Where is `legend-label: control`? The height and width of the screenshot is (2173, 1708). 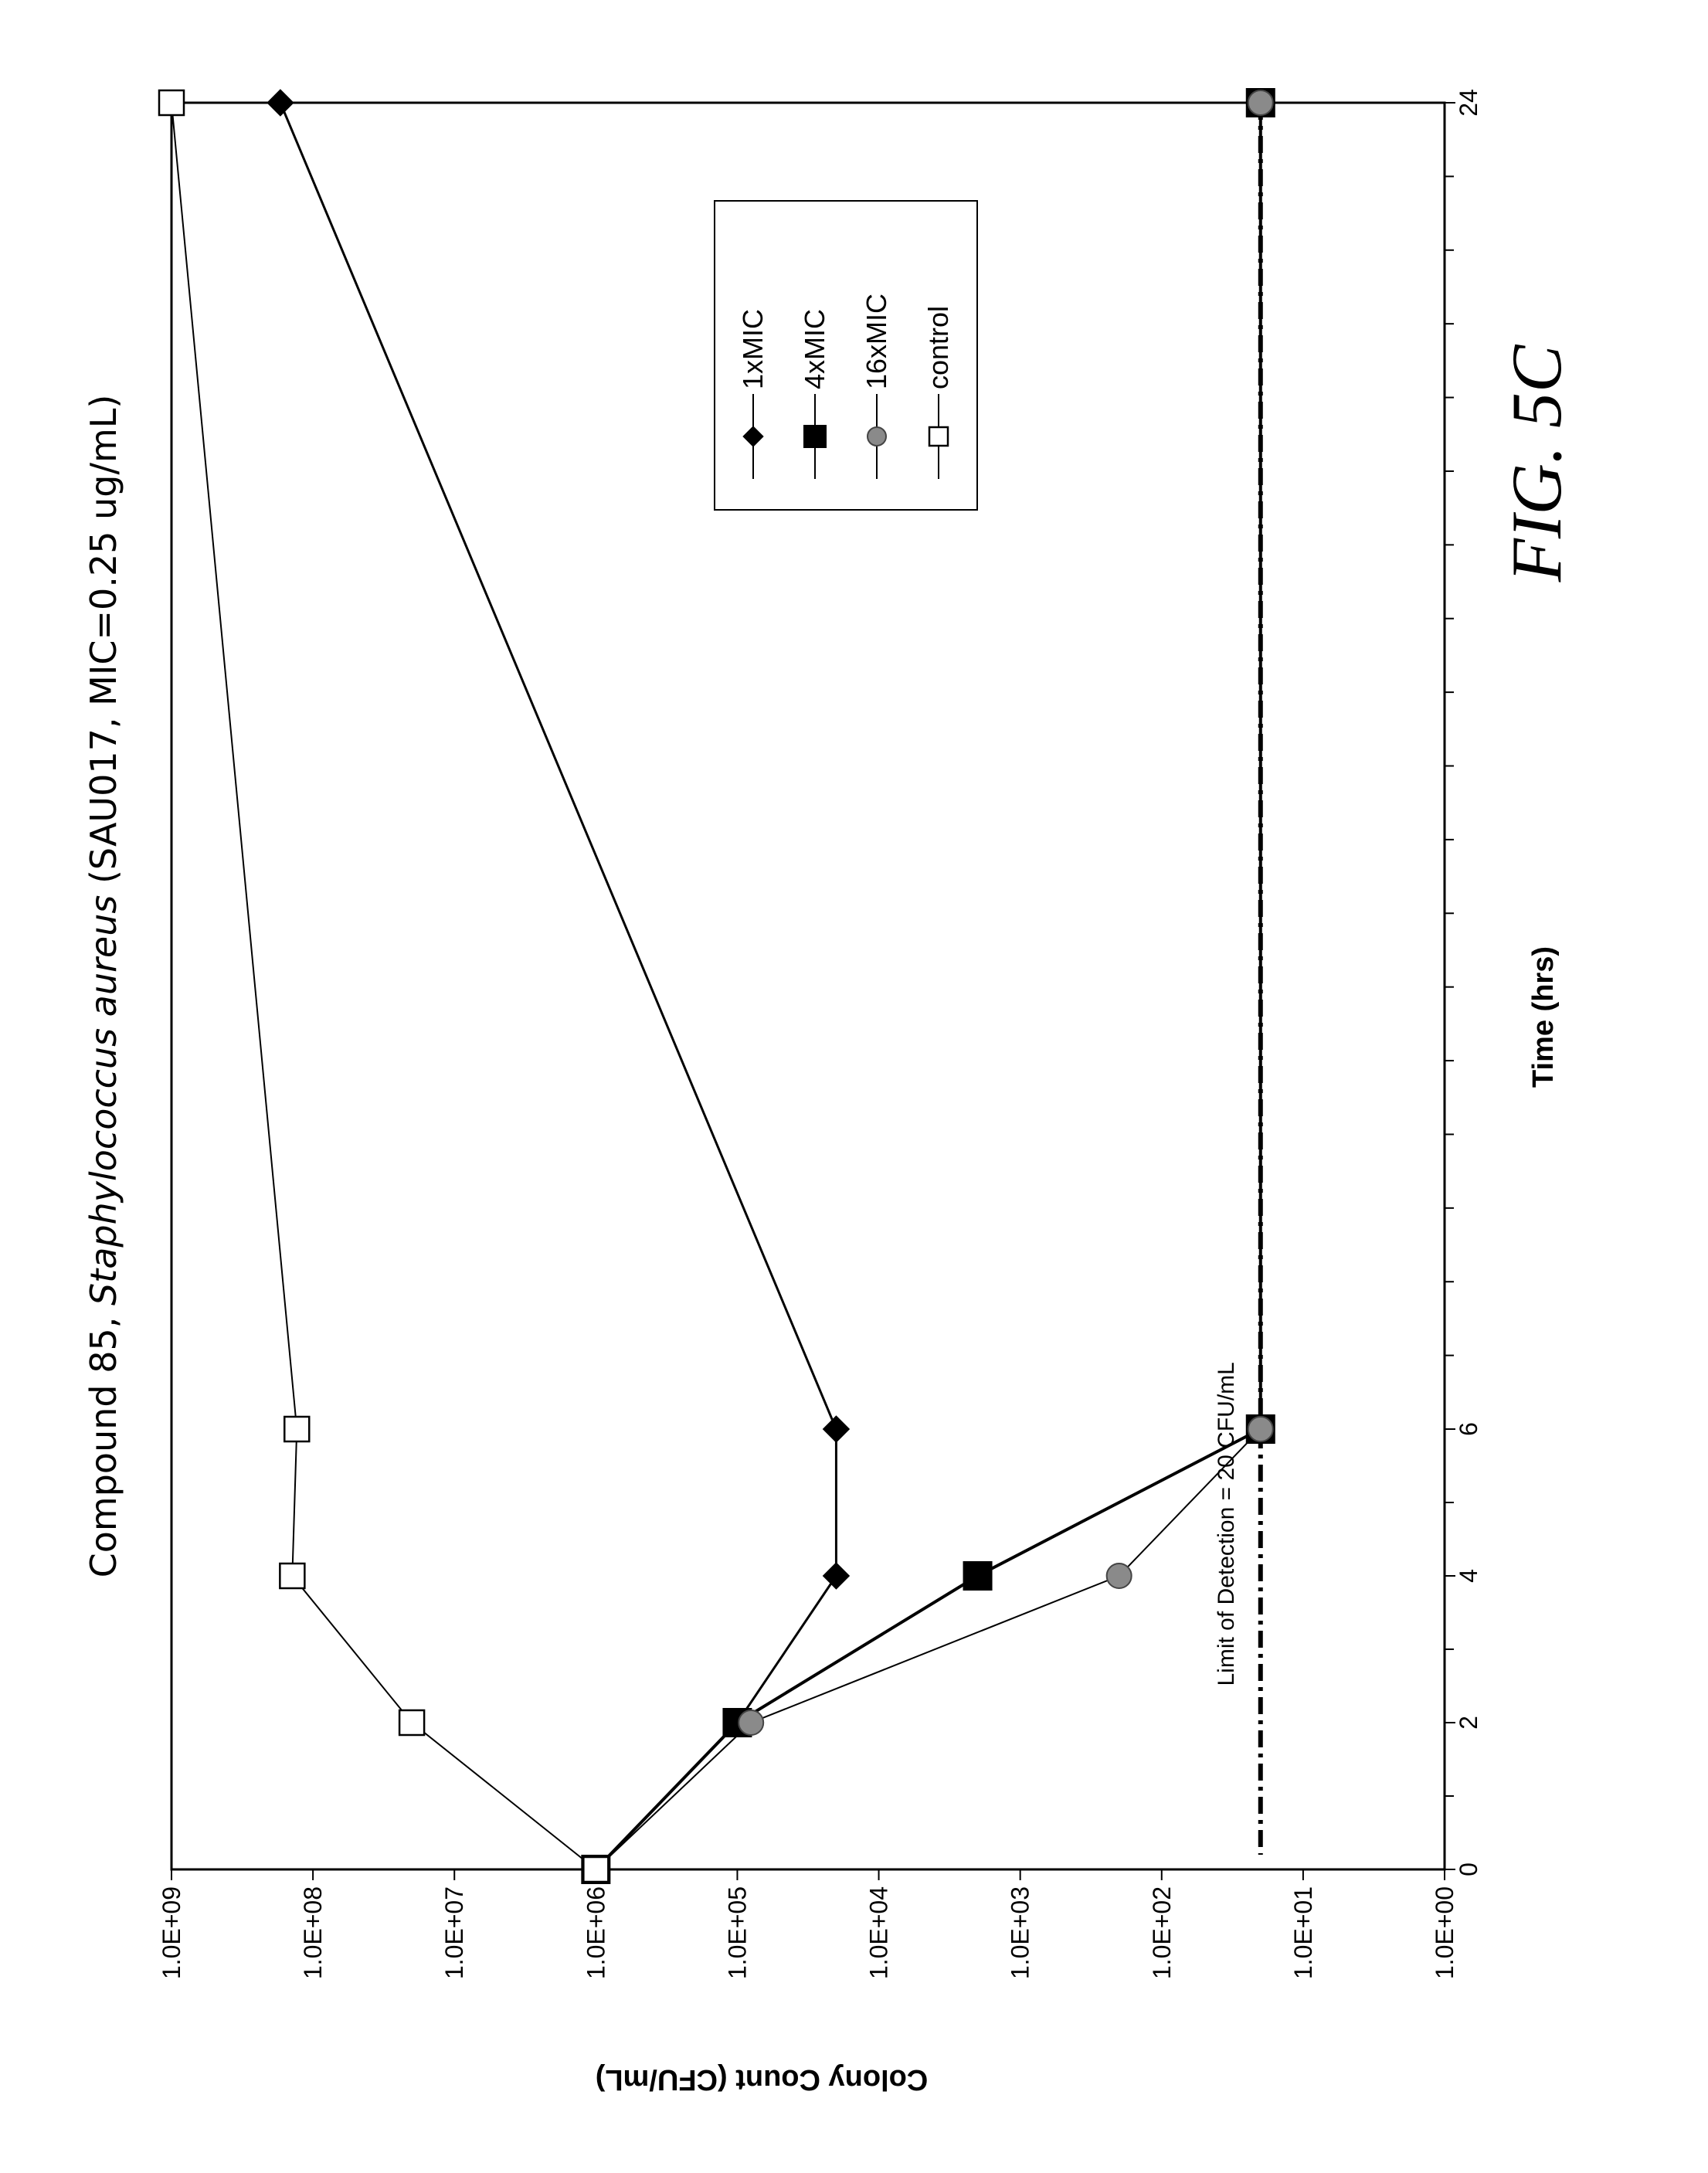
legend-label: control is located at coordinates (938, 347).